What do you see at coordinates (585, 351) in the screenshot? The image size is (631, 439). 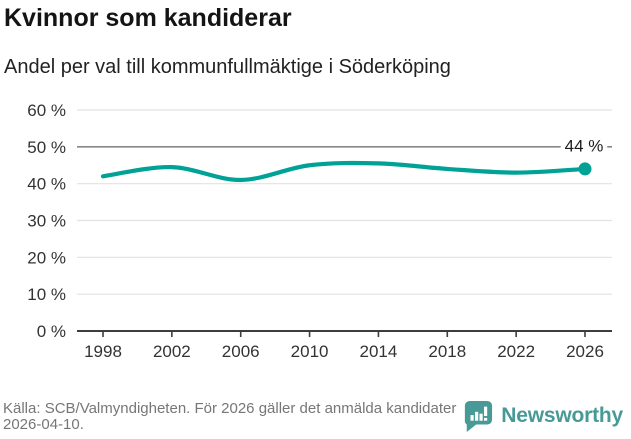 I see `svg-text: 2026` at bounding box center [585, 351].